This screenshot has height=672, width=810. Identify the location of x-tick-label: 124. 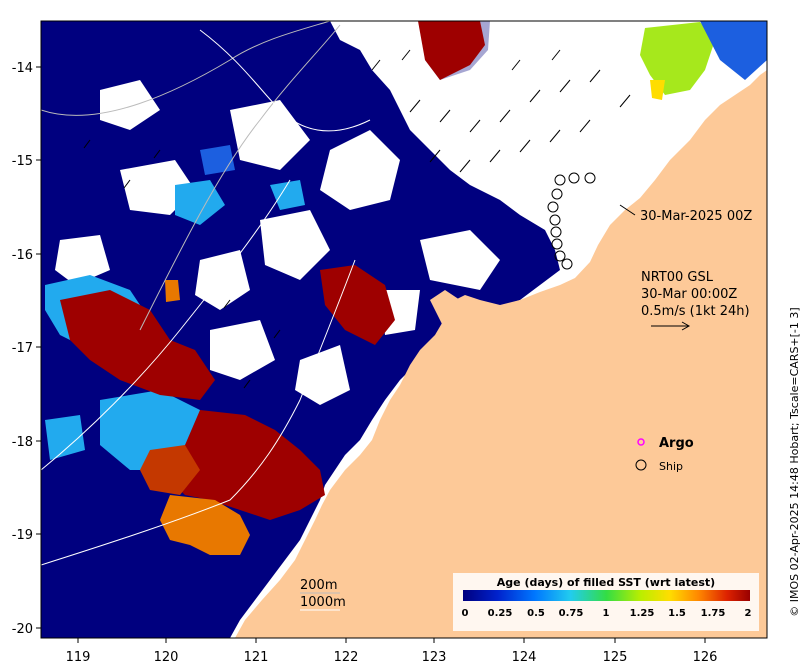
(524, 657).